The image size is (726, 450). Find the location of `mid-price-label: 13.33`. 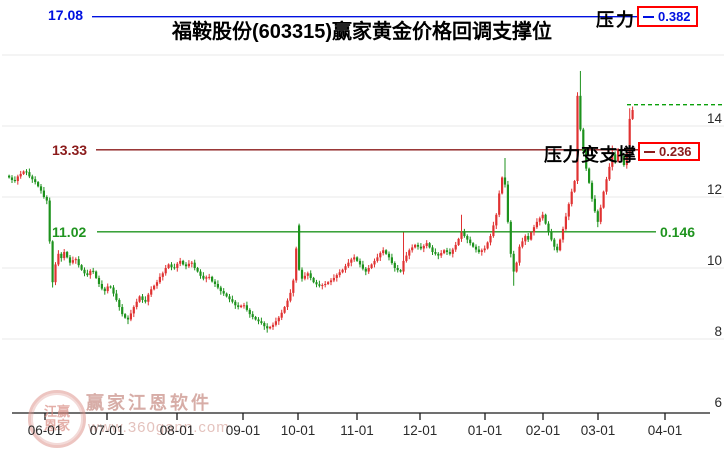

mid-price-label: 13.33 is located at coordinates (70, 150).